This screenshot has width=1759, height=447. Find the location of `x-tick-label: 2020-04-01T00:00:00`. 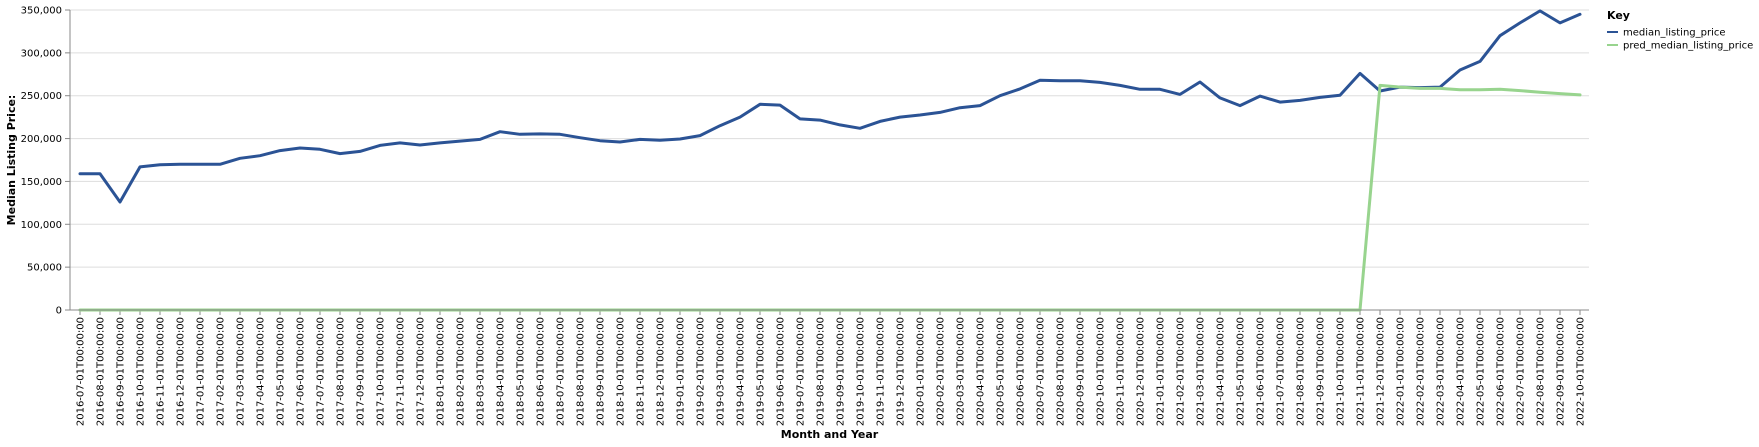

x-tick-label: 2020-04-01T00:00:00 is located at coordinates (981, 371).